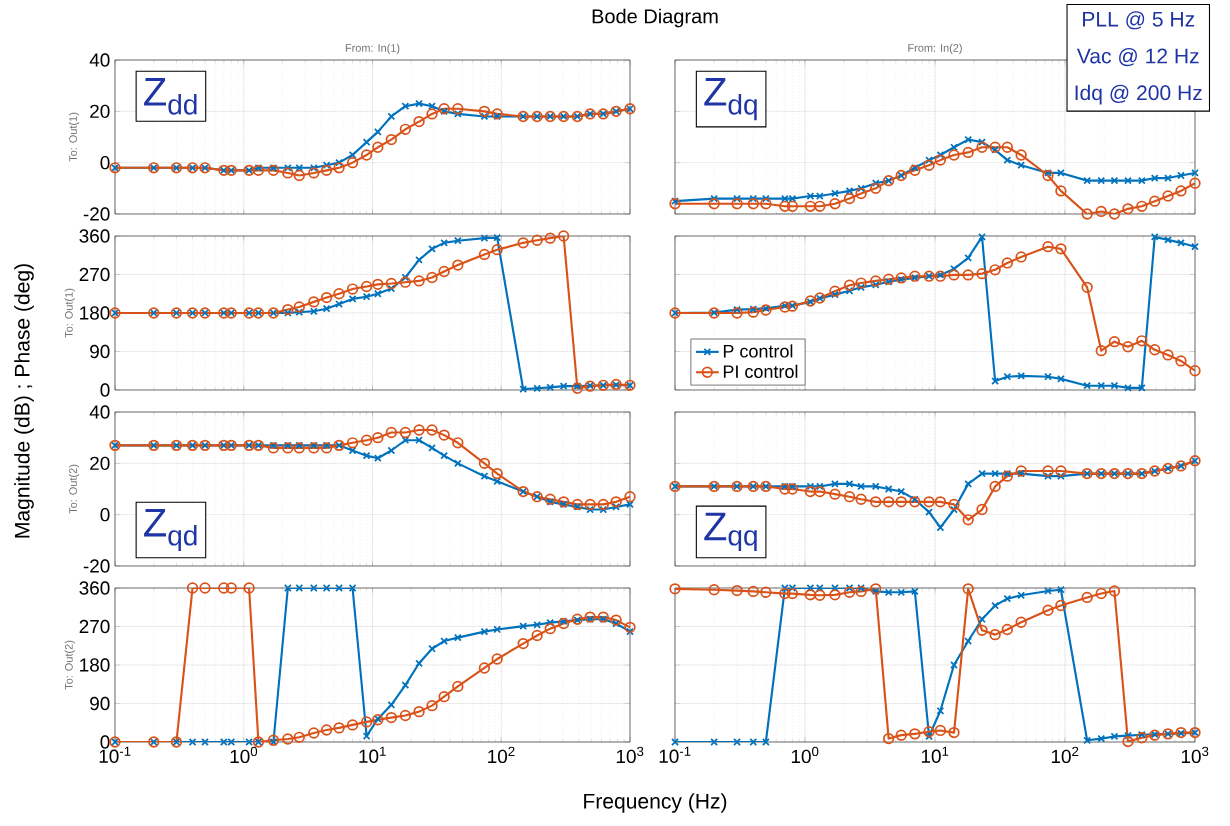 Image resolution: width=1230 pixels, height=826 pixels. I want to click on annotation: Idq @ 200 Hz, so click(1138, 94).